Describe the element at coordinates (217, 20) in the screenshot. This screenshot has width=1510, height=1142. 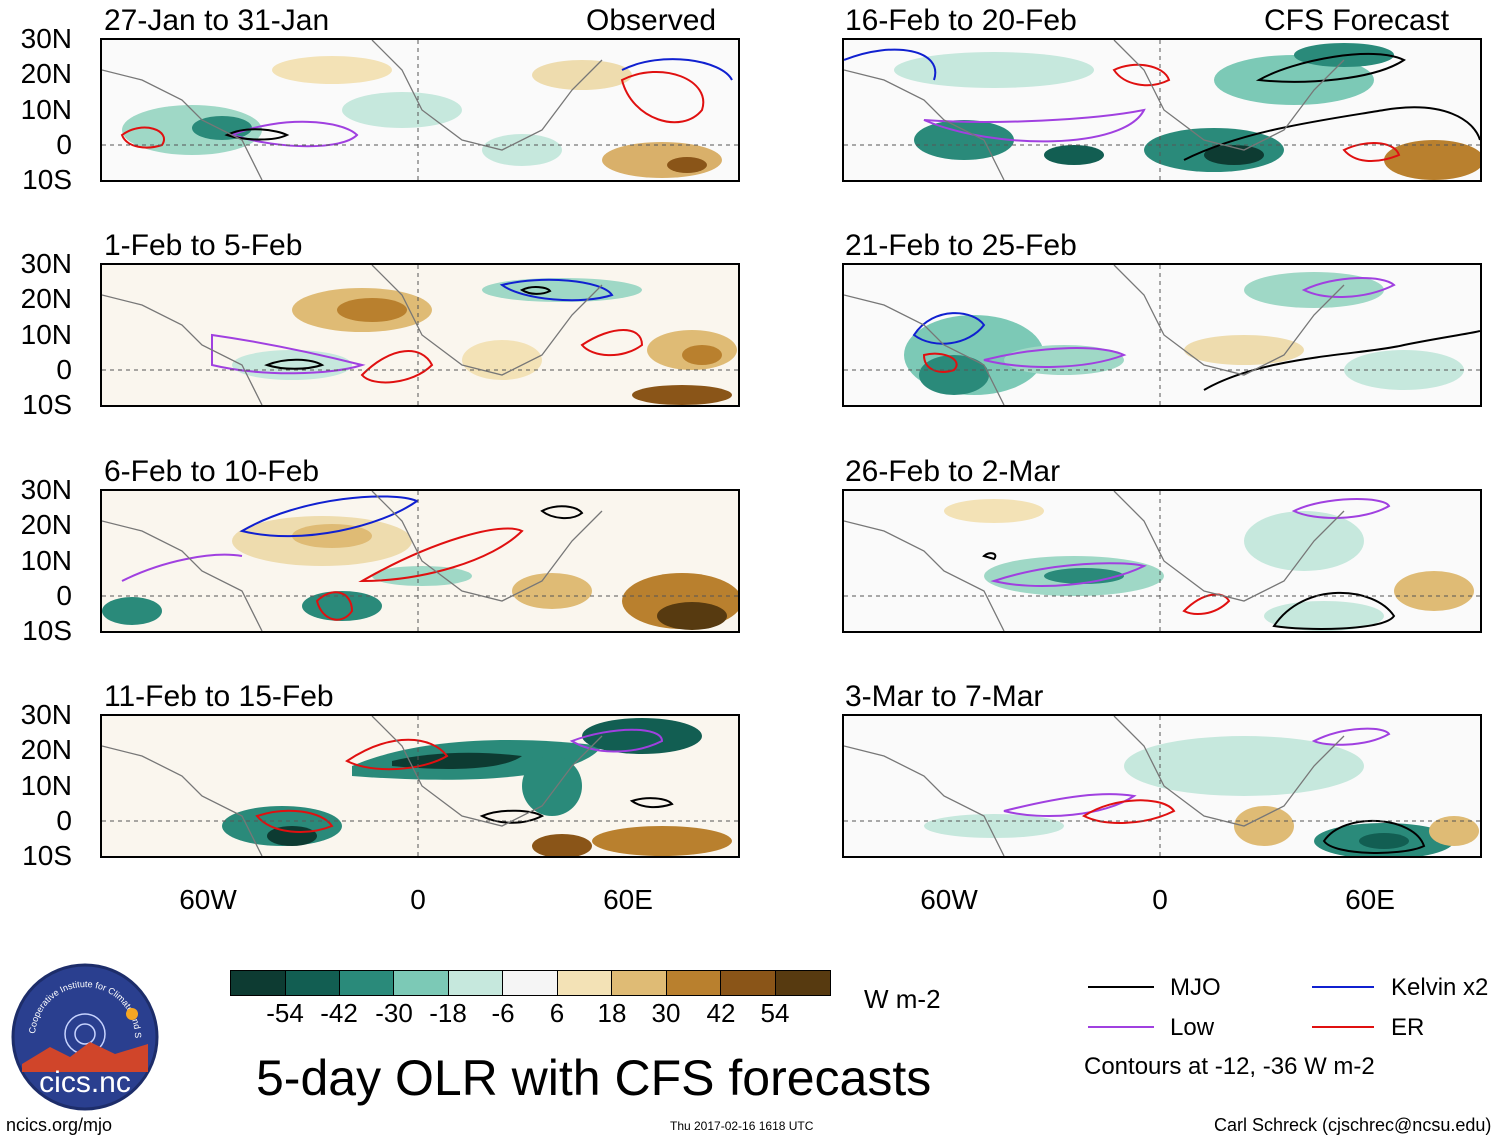
I see `panel-title-1: 27-Jan to 31-Jan` at that location.